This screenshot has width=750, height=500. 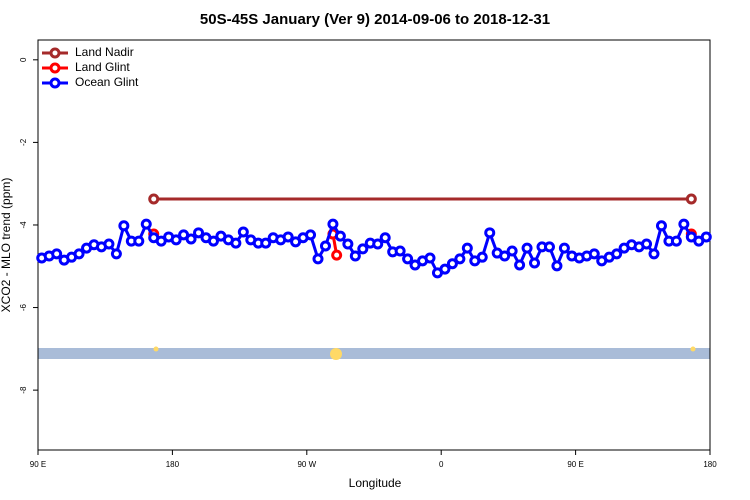 What do you see at coordinates (102, 67) in the screenshot?
I see `legend-label: Land Glint` at bounding box center [102, 67].